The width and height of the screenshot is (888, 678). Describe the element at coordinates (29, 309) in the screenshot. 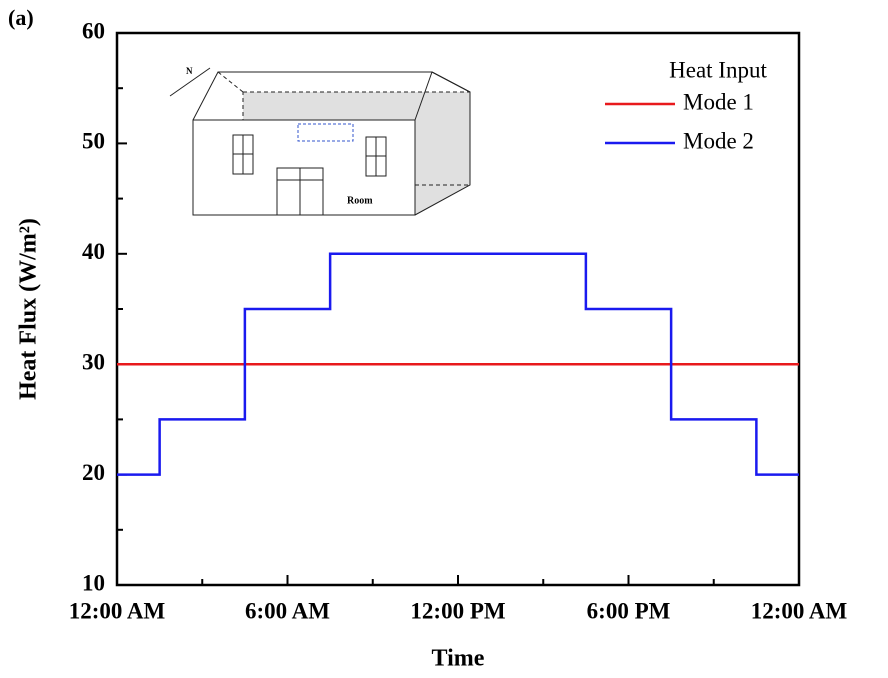

I see `y-axis-label: Heat Flux (W/m²)` at that location.